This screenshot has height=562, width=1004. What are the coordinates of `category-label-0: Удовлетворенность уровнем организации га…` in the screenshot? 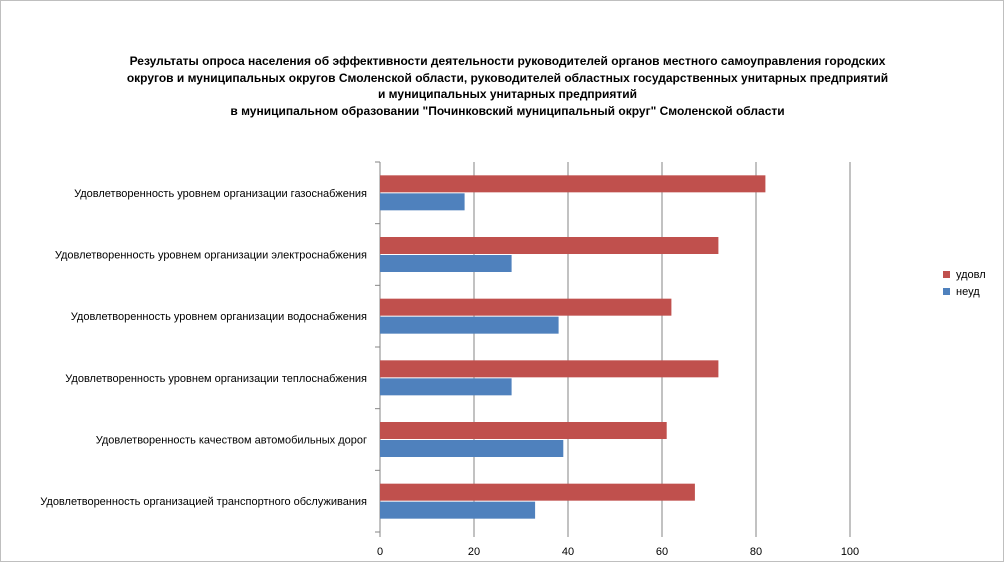 It's located at (220, 194).